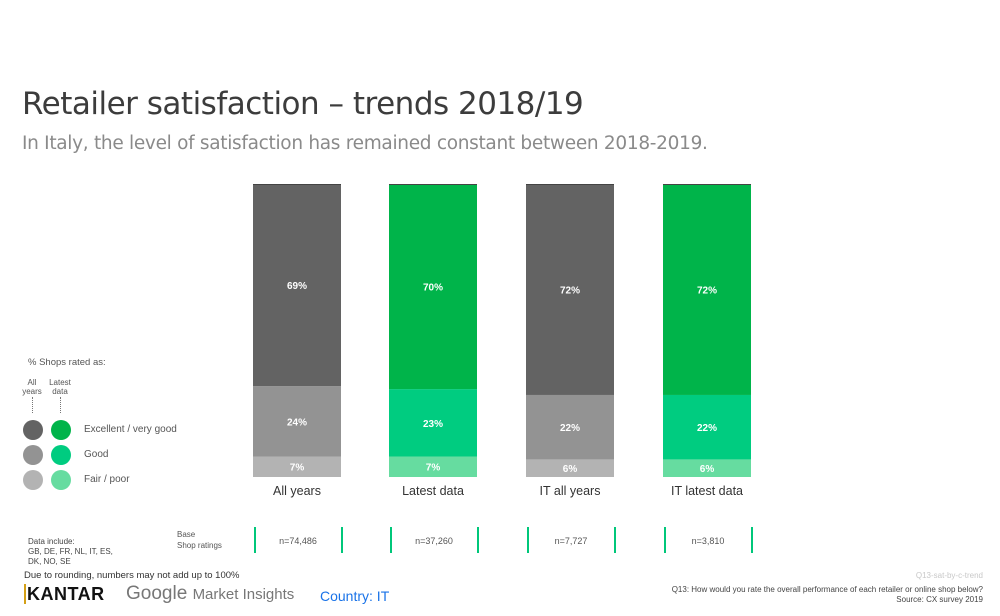  What do you see at coordinates (303, 104) in the screenshot?
I see `page-title: Retailer satisfaction – trends 2018/19` at bounding box center [303, 104].